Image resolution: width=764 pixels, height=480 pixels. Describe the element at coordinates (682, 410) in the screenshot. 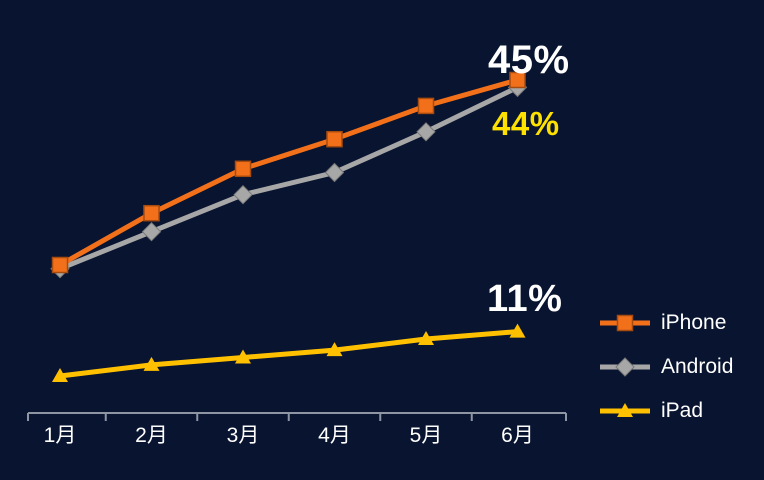

I see `legend-label-ipad: iPad` at that location.